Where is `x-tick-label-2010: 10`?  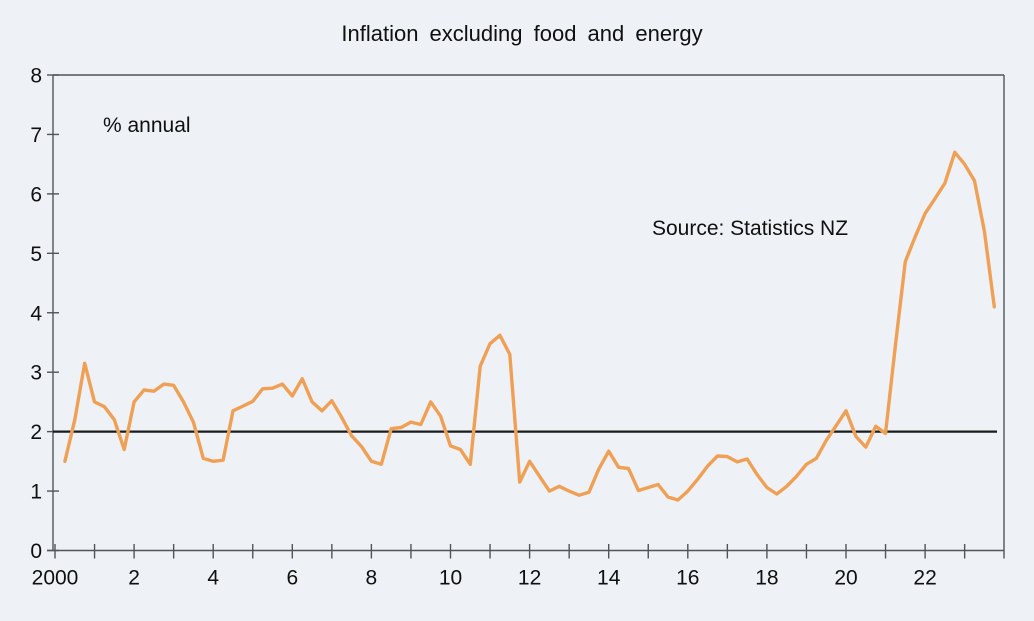 x-tick-label-2010: 10 is located at coordinates (450, 578).